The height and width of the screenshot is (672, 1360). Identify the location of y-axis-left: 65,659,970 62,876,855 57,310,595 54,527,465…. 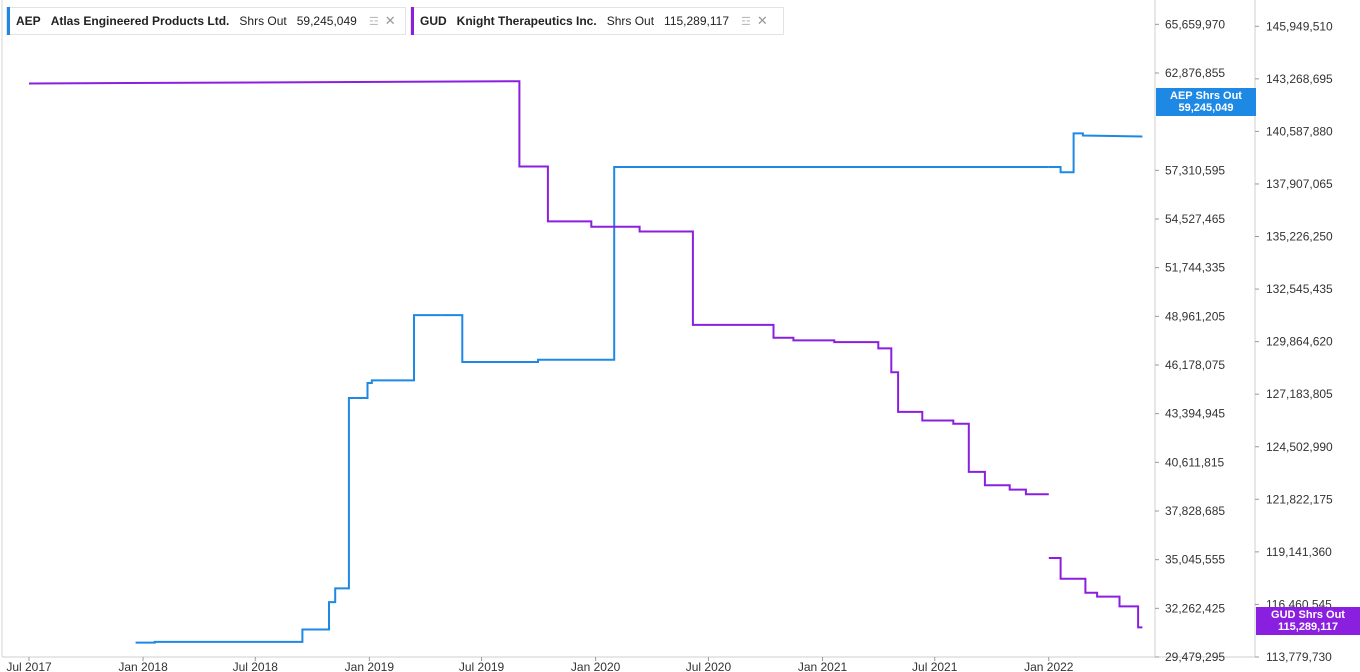
(1190, 340).